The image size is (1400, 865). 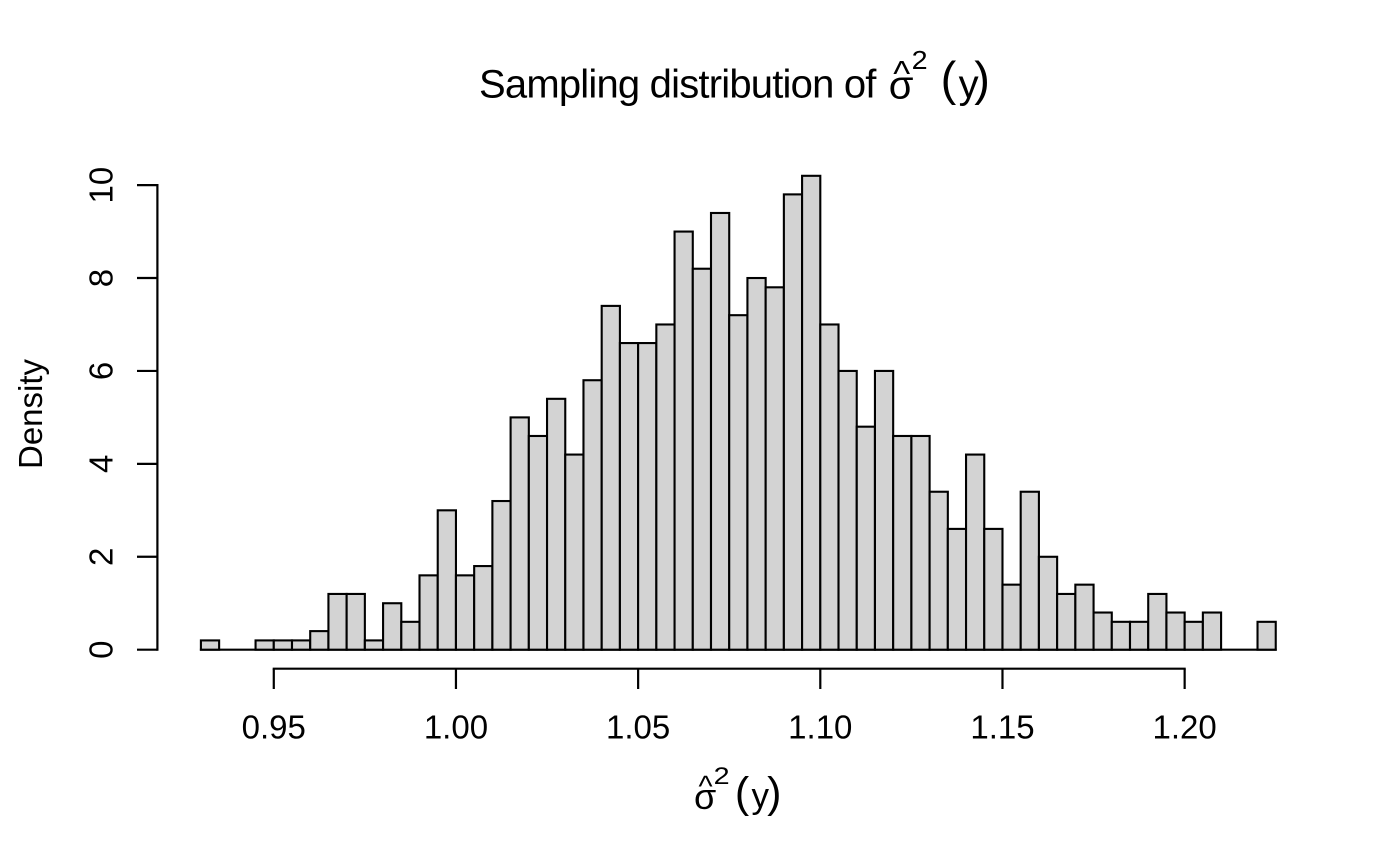 What do you see at coordinates (100, 185) in the screenshot?
I see `svg-text: 10` at bounding box center [100, 185].